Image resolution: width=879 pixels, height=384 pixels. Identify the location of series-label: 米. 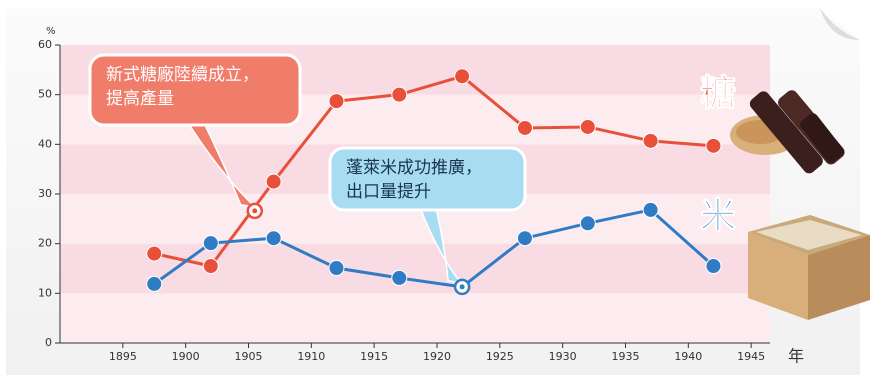
(718, 216).